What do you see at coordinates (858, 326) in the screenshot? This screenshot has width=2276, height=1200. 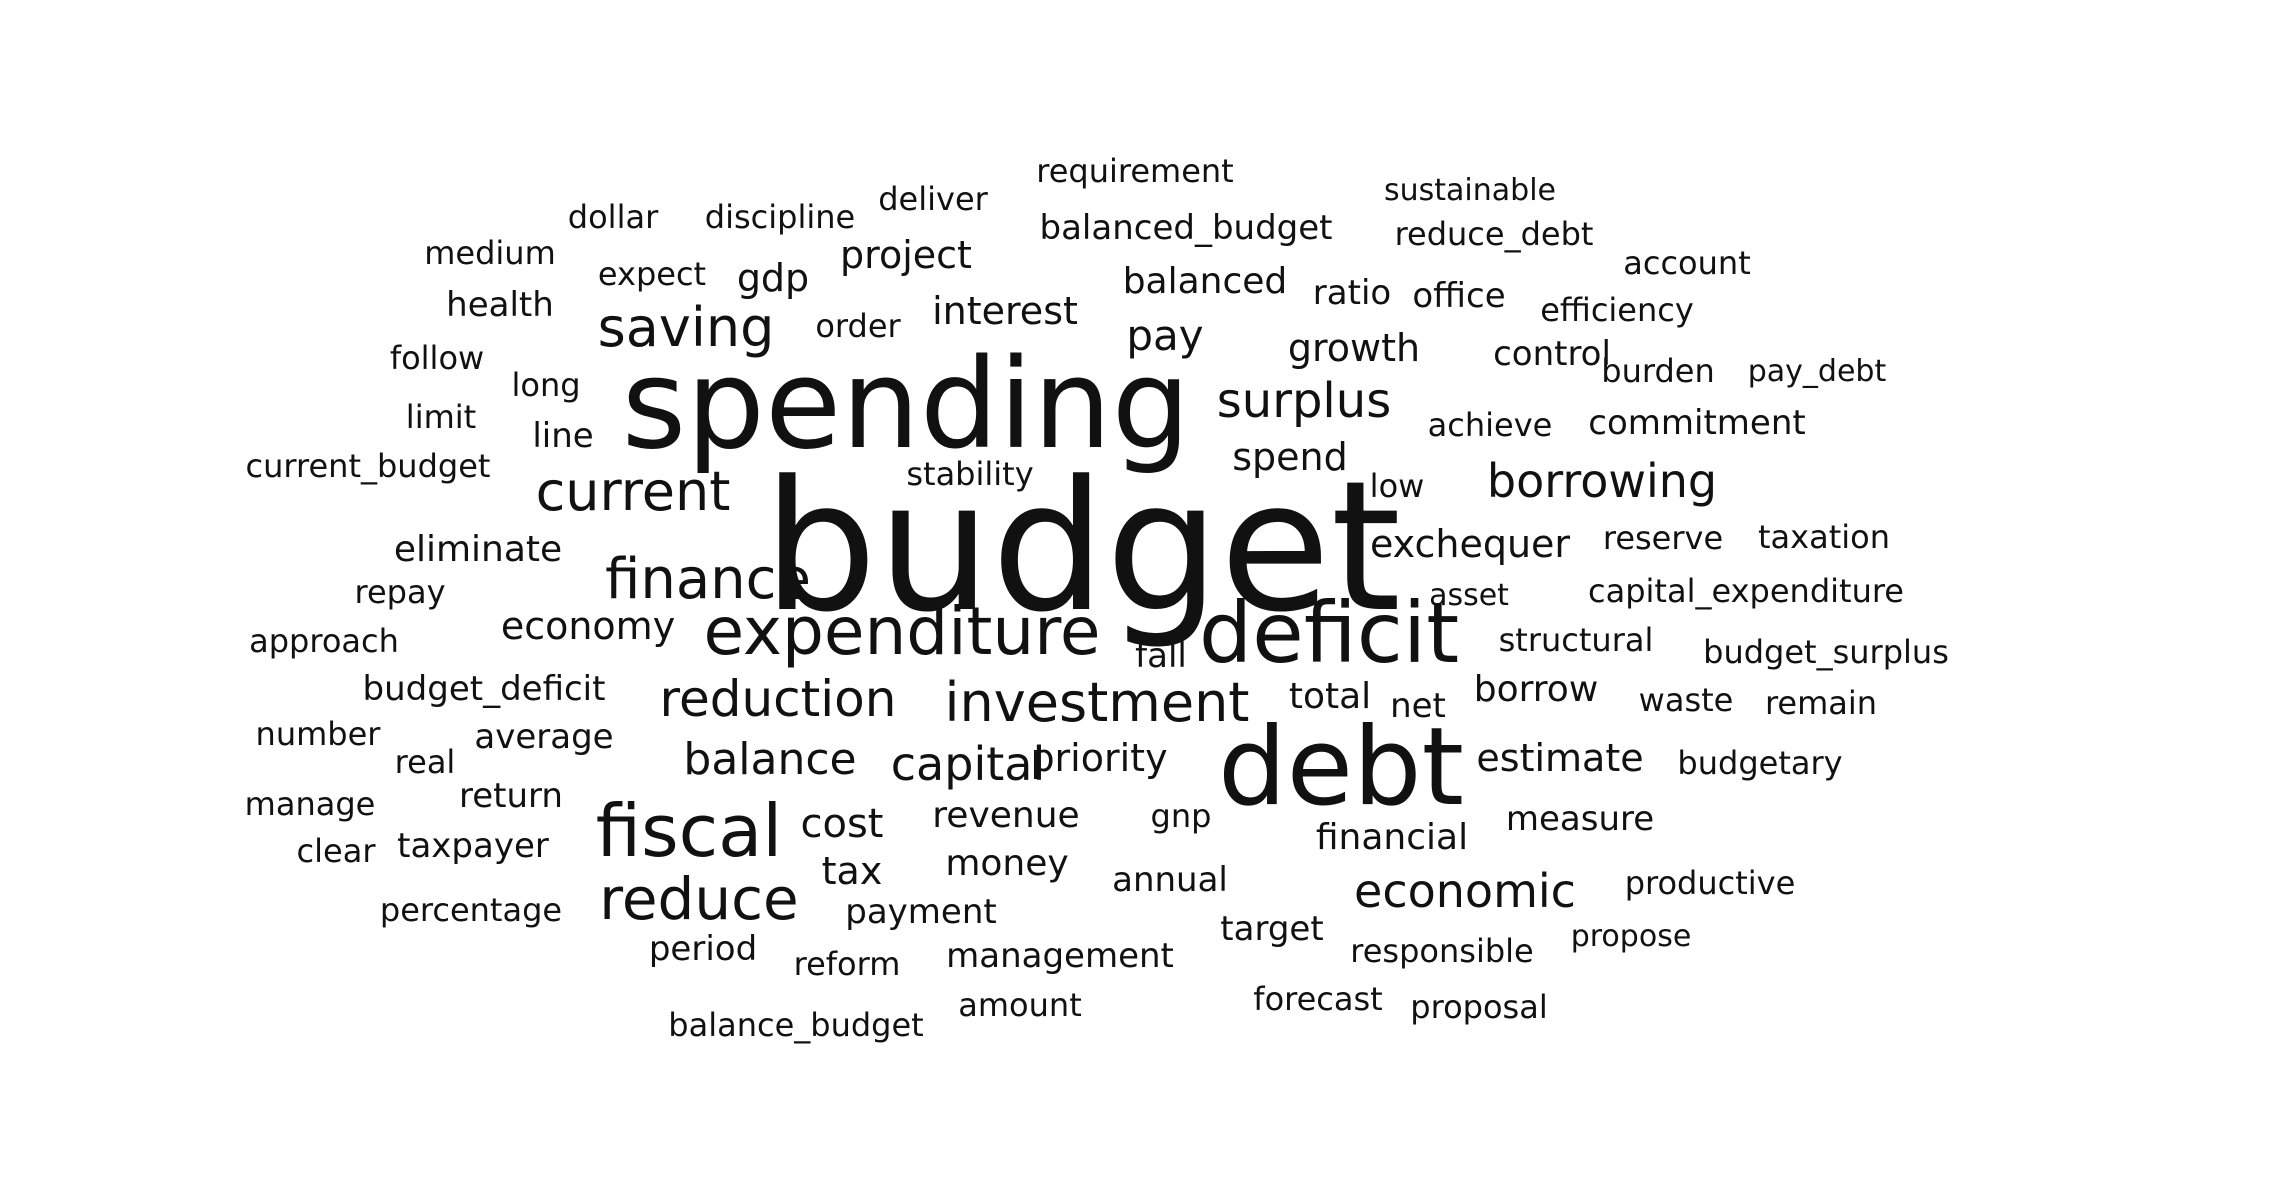 I see `word: order` at bounding box center [858, 326].